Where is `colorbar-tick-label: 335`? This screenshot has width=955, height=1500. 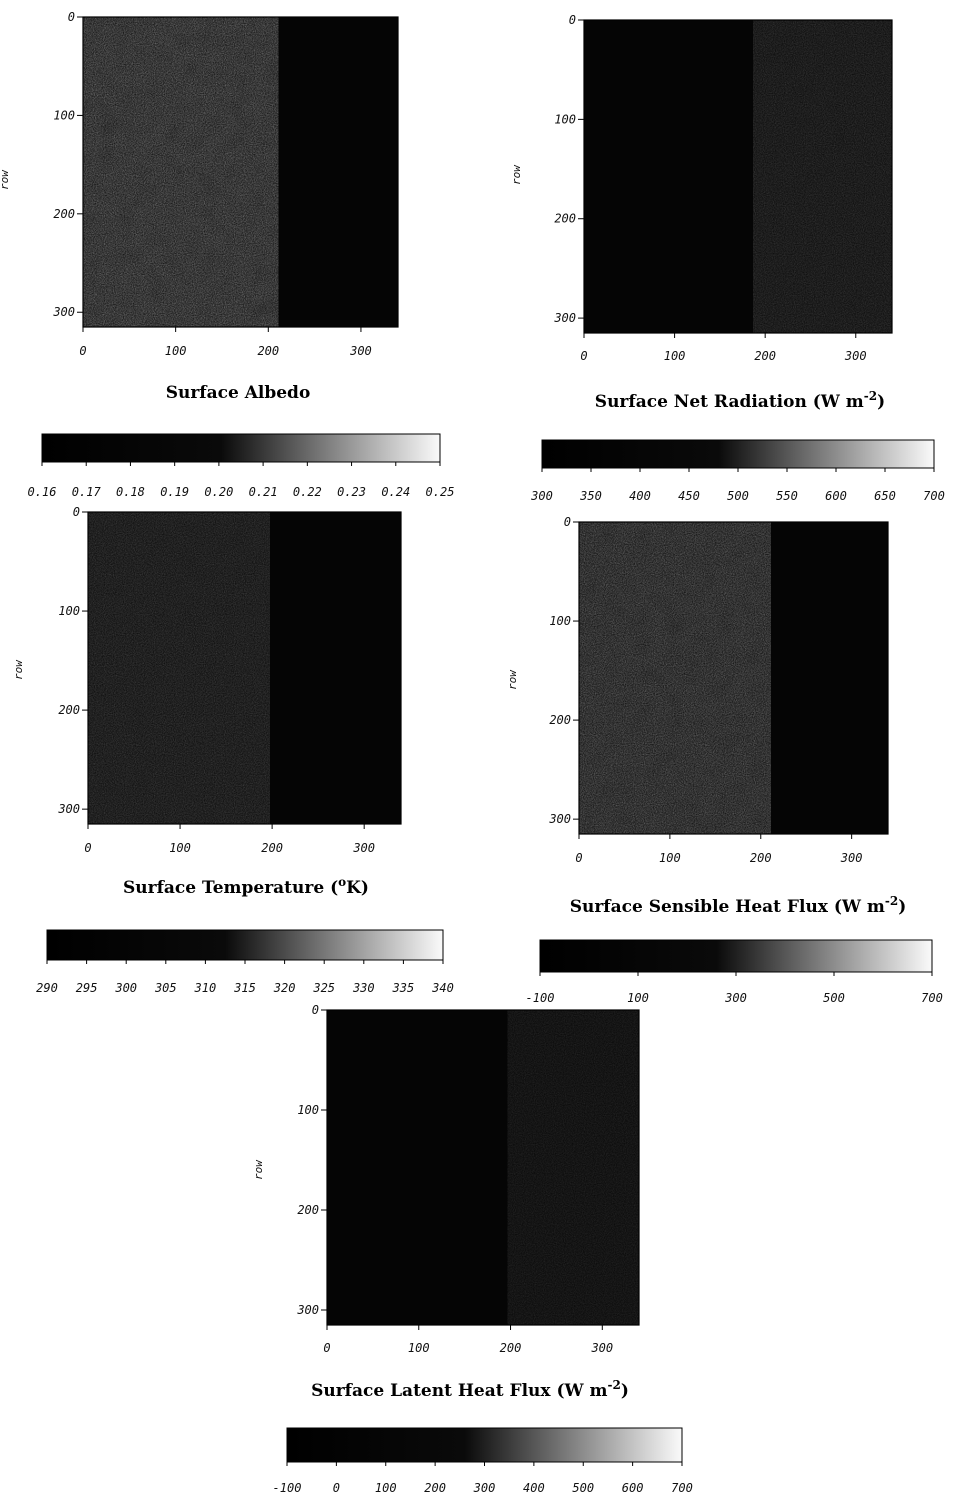
colorbar-tick-label: 335 is located at coordinates (403, 988).